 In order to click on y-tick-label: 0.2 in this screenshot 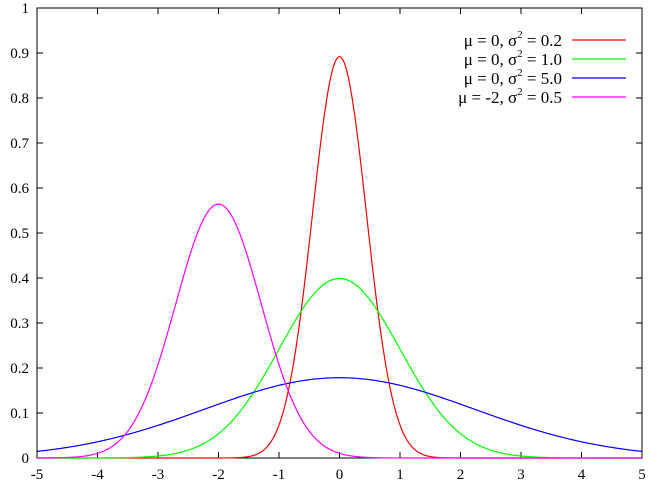, I will do `click(19, 369)`.